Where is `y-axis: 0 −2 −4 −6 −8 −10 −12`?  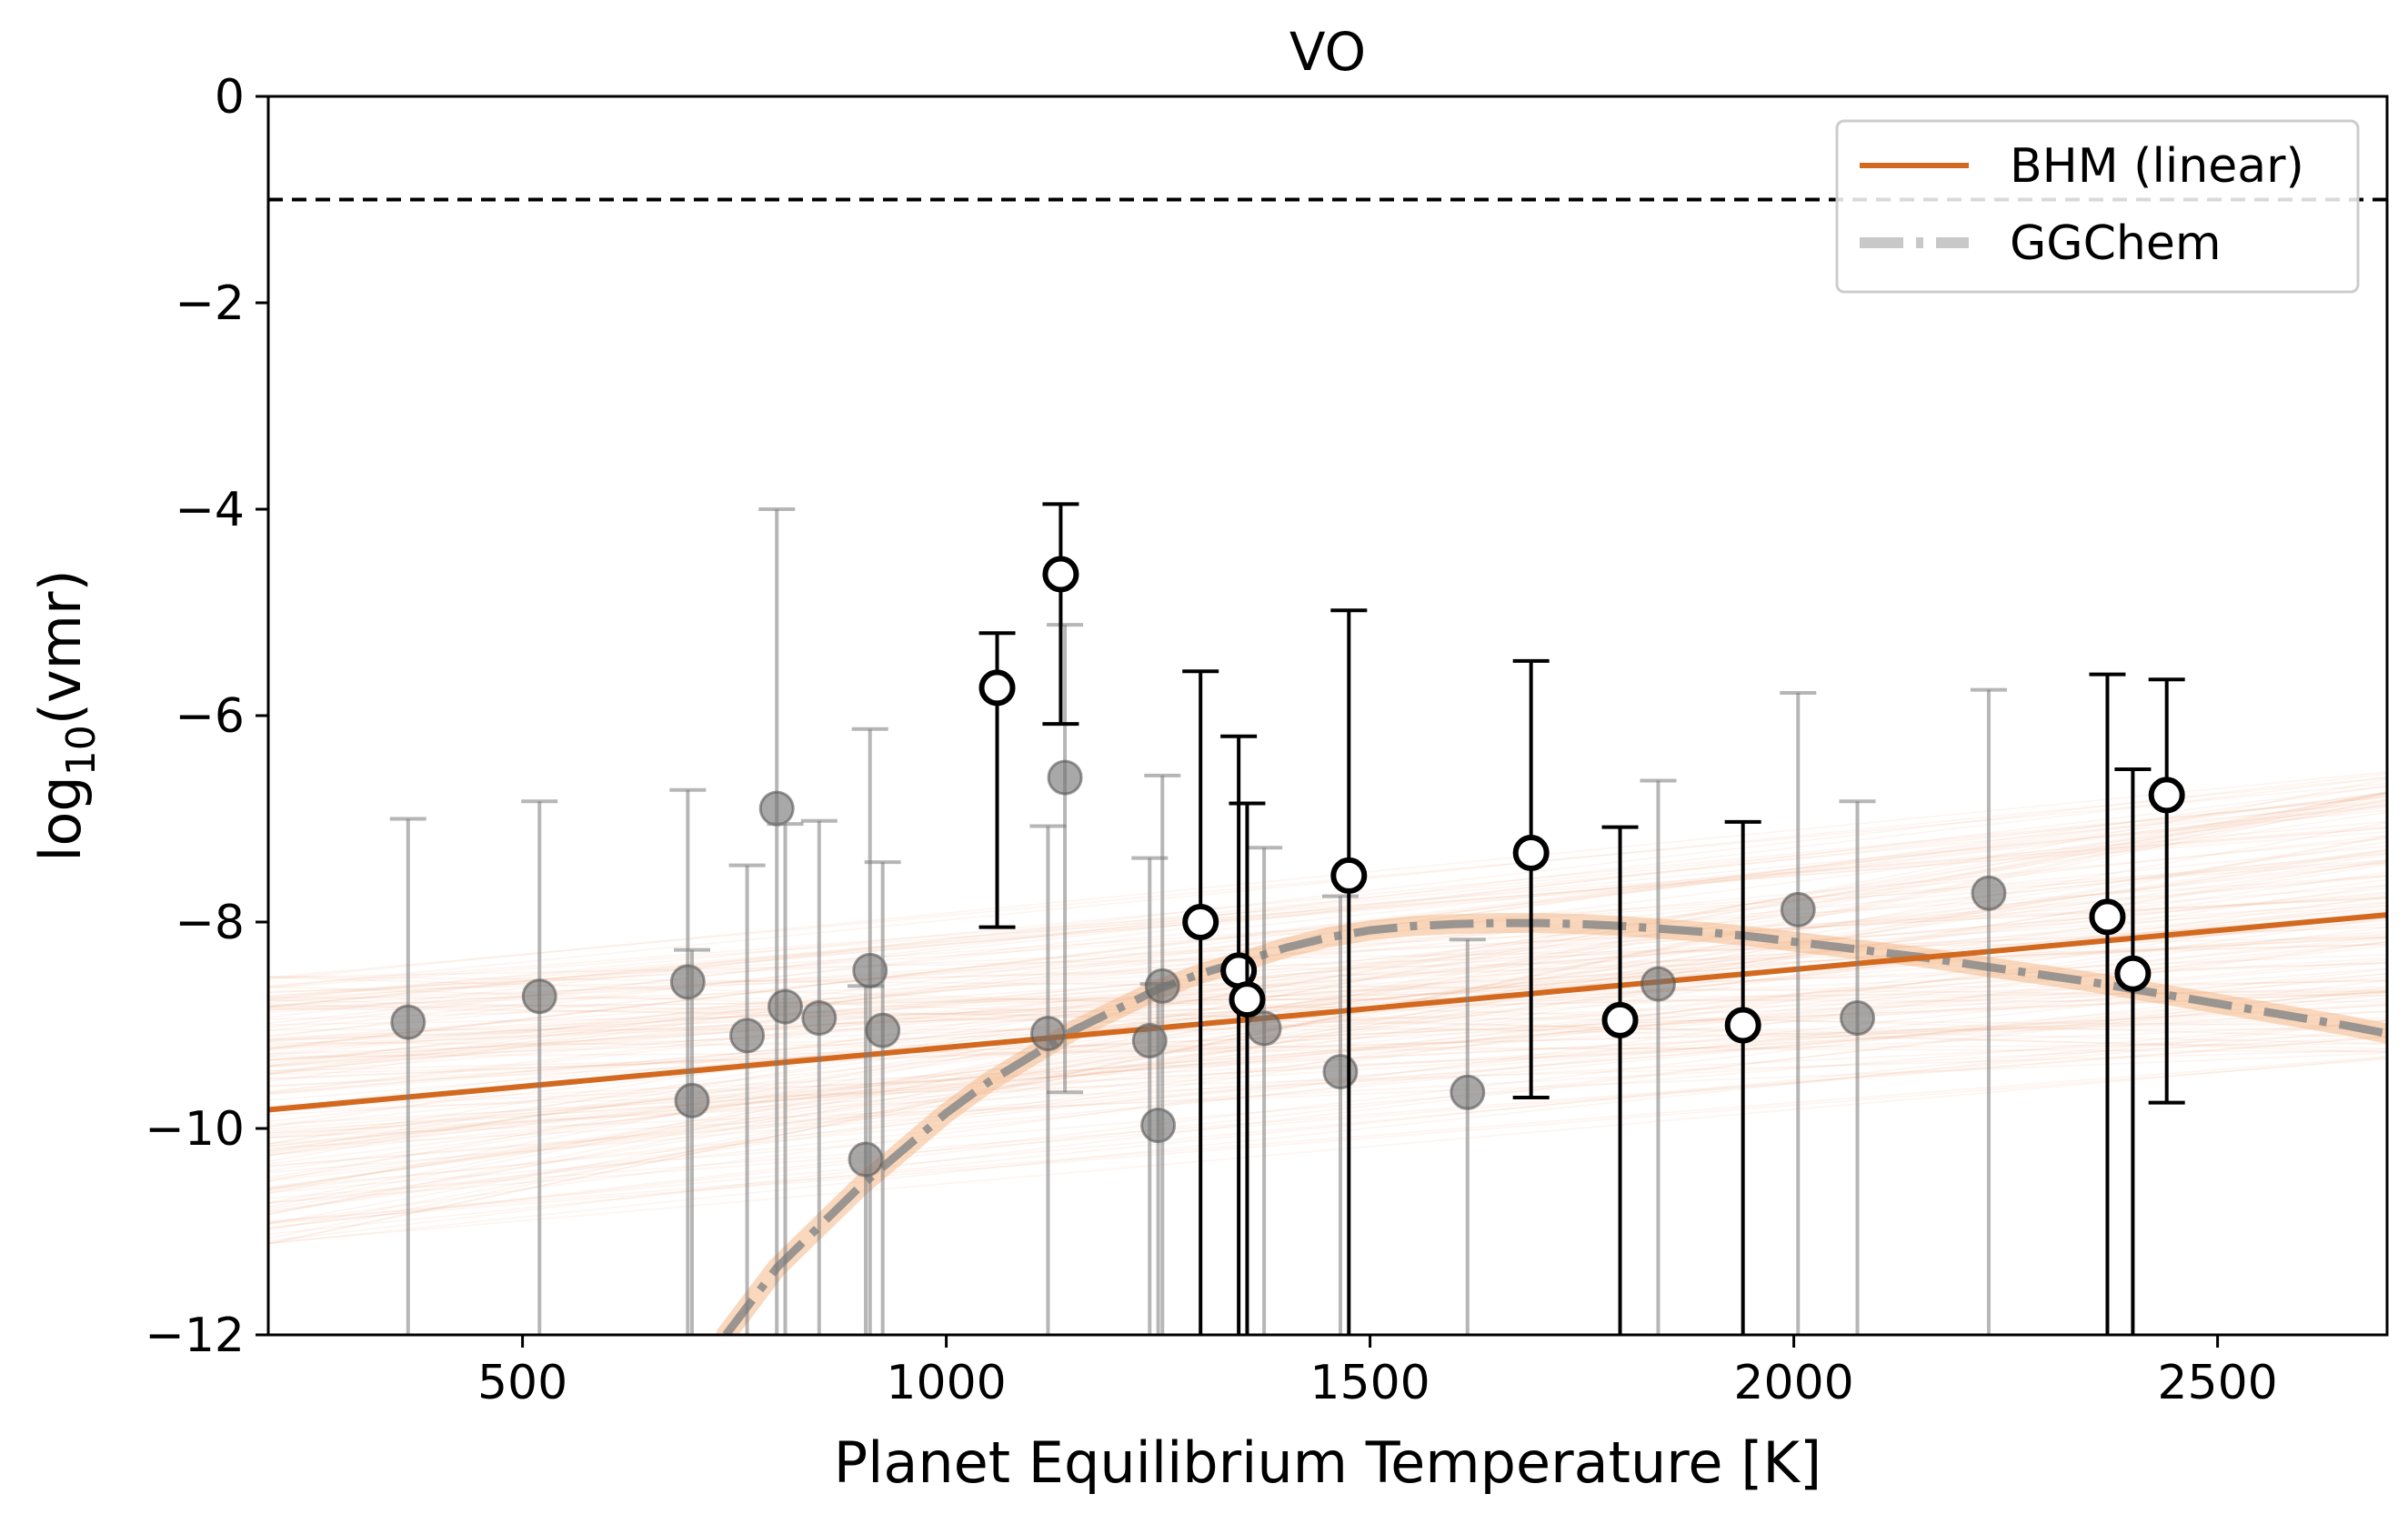 y-axis: 0 −2 −4 −6 −8 −10 −12 is located at coordinates (206, 716).